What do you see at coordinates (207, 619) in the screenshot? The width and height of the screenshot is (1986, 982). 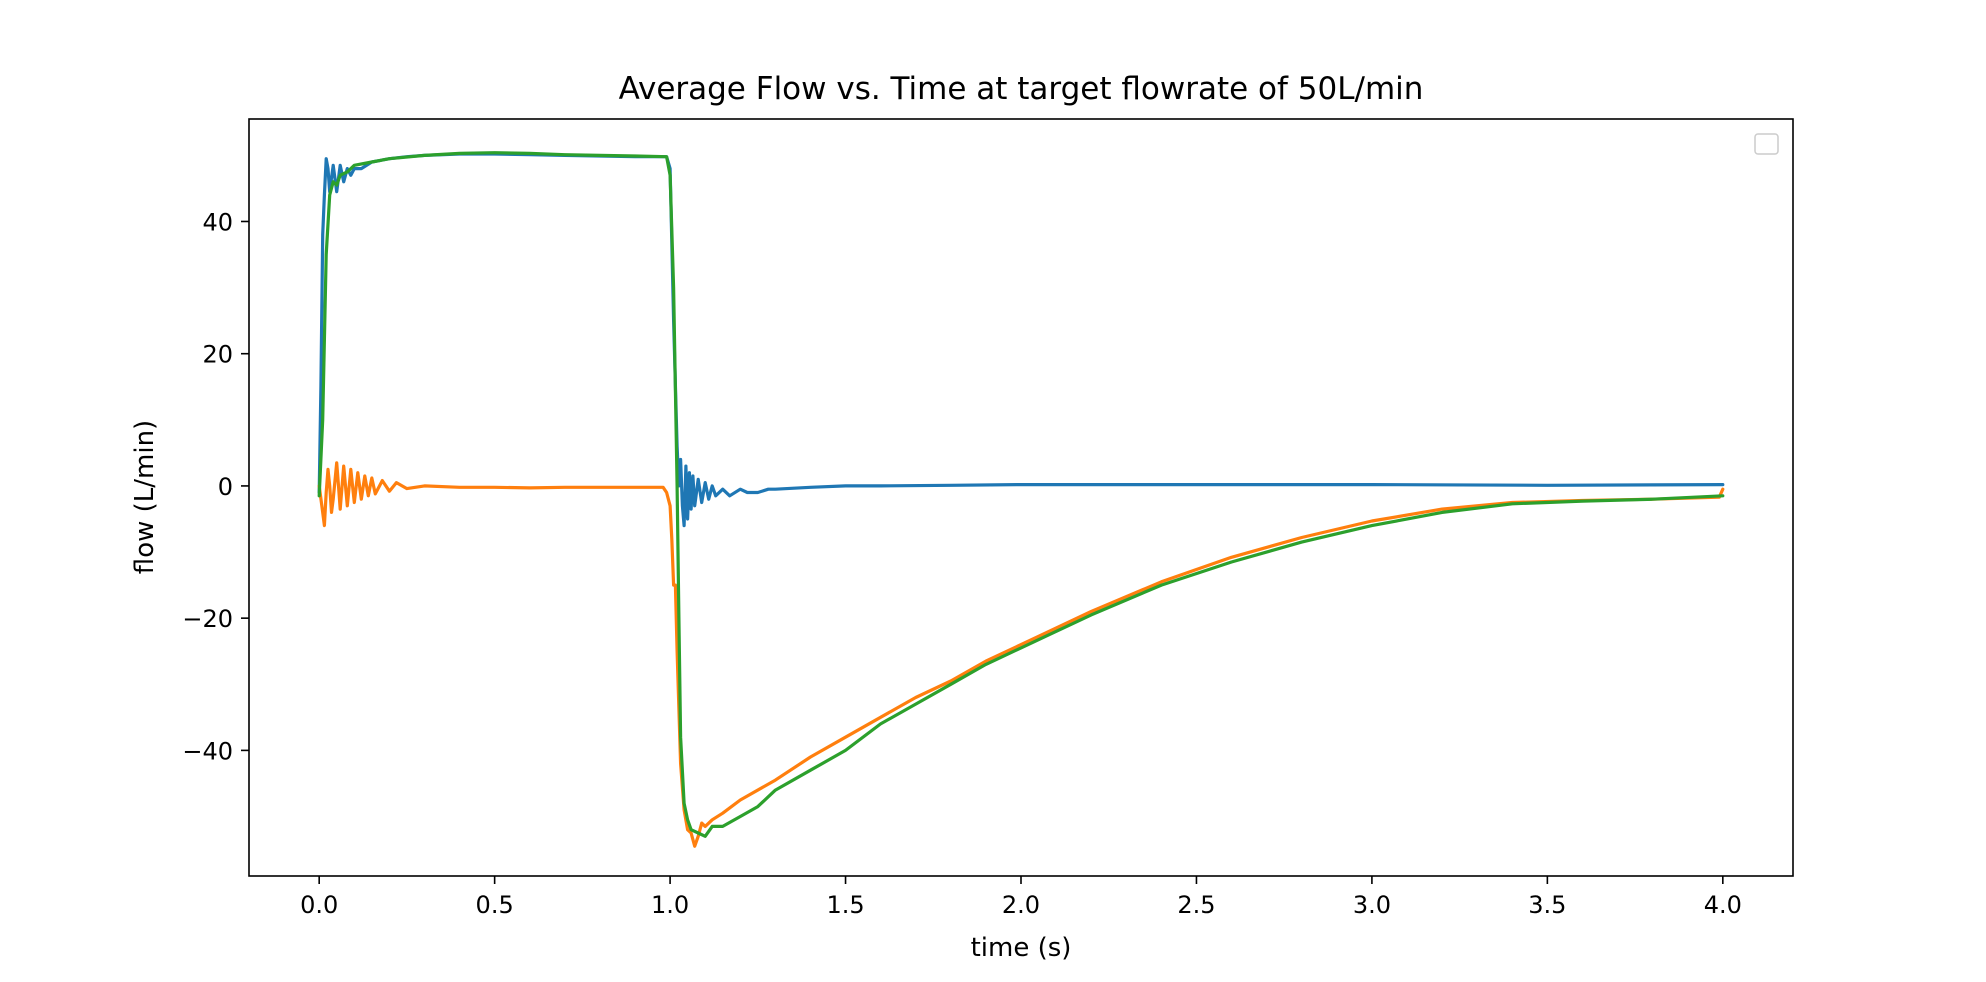 I see `y-tick-label: −20` at bounding box center [207, 619].